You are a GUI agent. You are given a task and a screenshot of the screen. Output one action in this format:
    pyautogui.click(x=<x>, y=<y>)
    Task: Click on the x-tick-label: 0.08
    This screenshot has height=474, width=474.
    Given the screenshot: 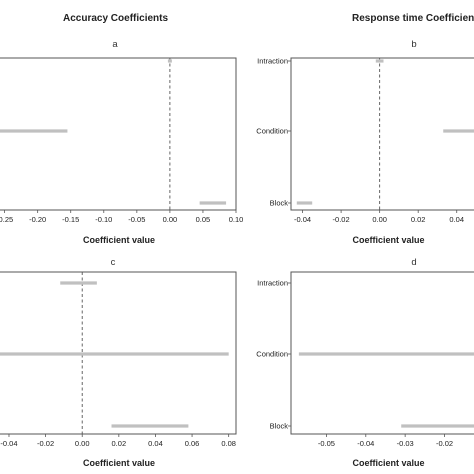 What is the action you would take?
    pyautogui.click(x=228, y=443)
    